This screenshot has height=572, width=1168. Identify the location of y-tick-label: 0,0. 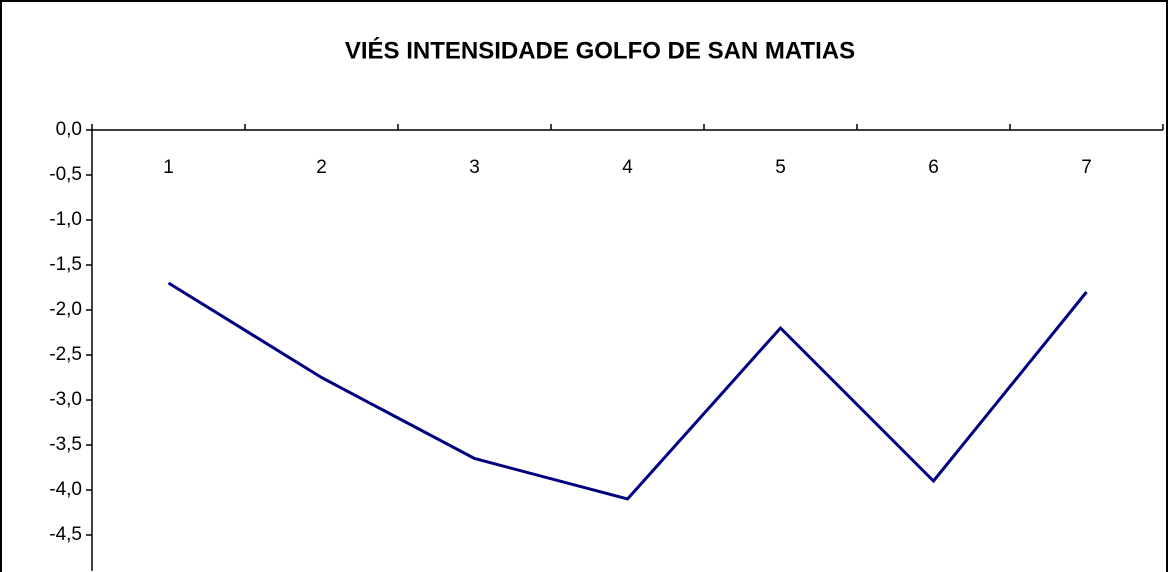
(69, 129).